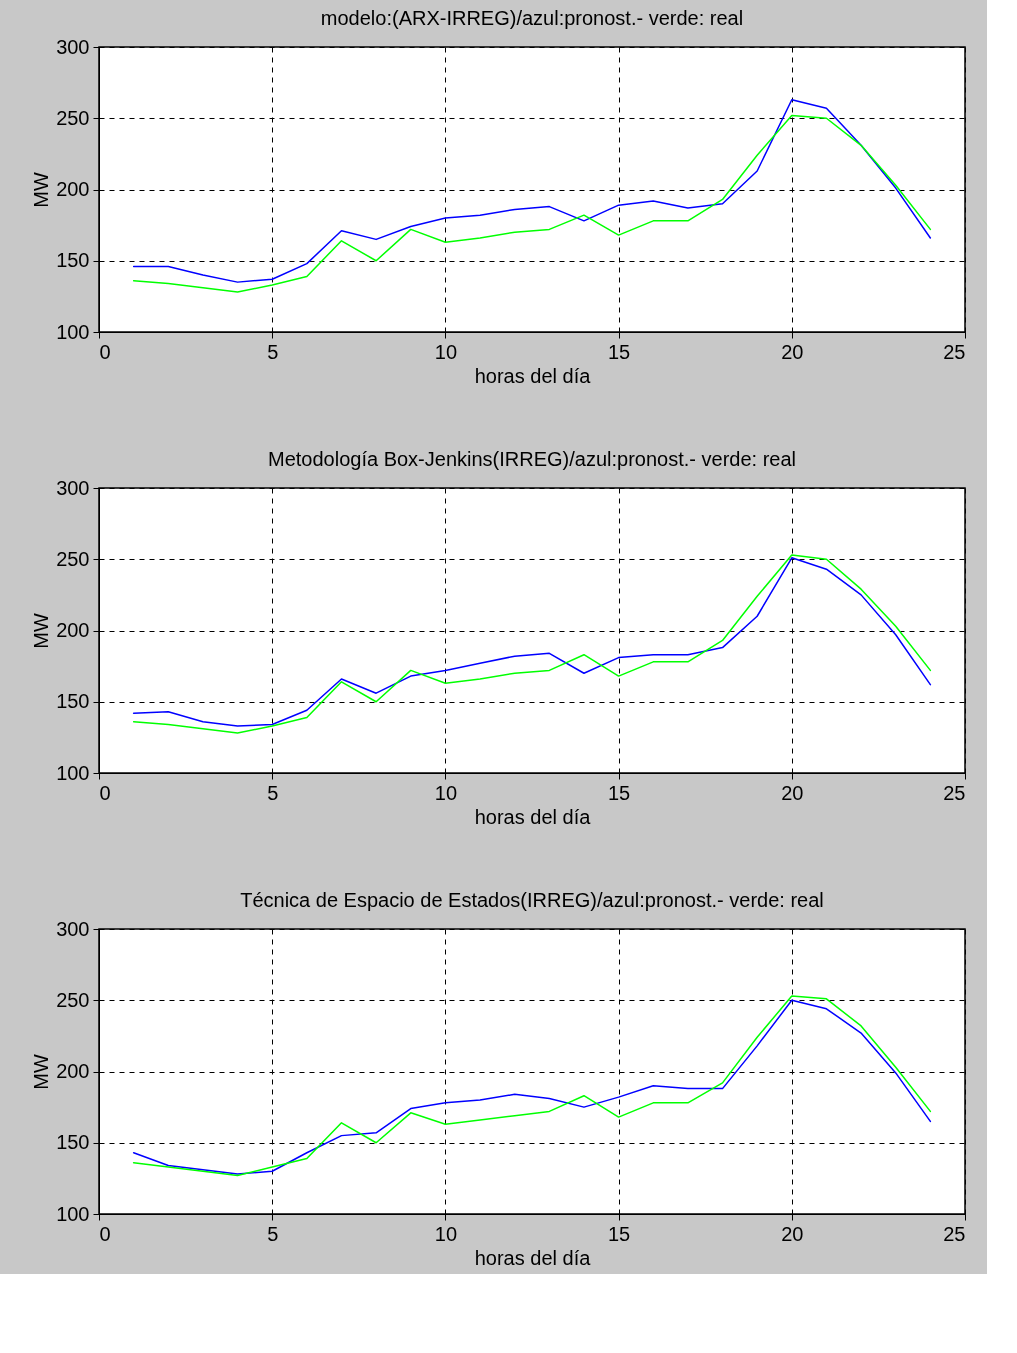  What do you see at coordinates (532, 18) in the screenshot?
I see `chart-title: modelo:(ARX-IRREG)/azul:pronost.- verde: real` at bounding box center [532, 18].